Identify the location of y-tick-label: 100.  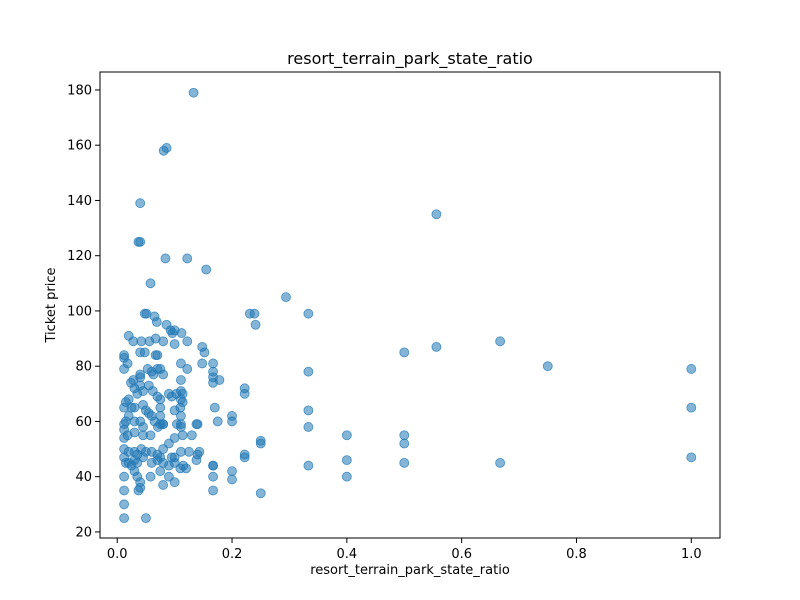
(79, 311).